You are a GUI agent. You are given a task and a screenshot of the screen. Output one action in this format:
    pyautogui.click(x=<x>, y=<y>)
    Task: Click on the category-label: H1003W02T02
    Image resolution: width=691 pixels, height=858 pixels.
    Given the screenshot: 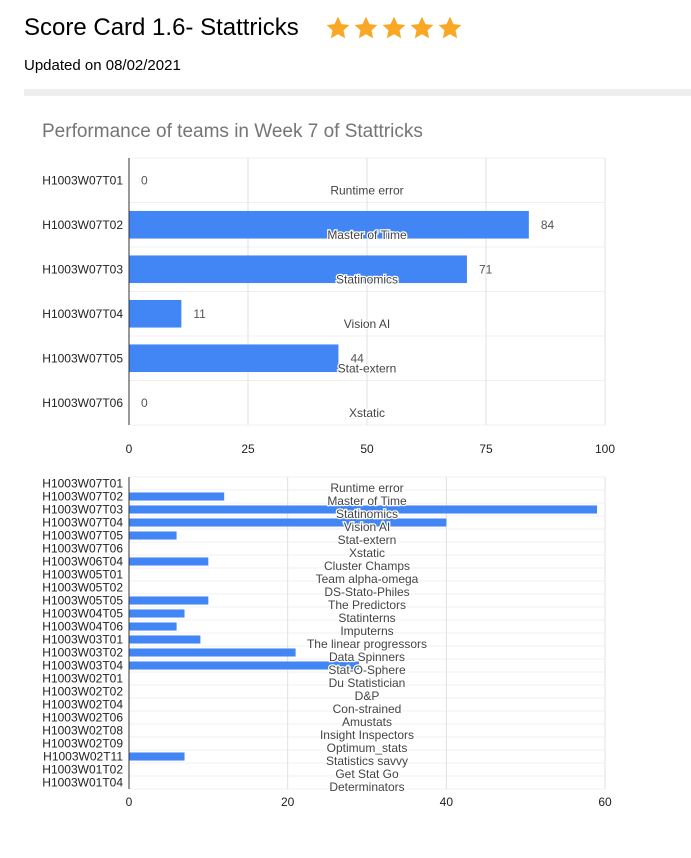 What is the action you would take?
    pyautogui.click(x=82, y=692)
    